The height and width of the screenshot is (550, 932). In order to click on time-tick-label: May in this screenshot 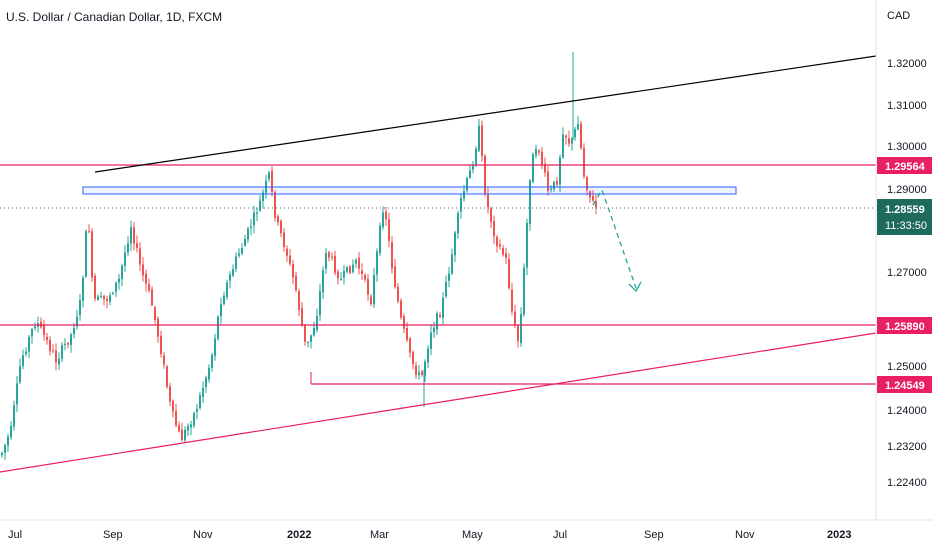, I will do `click(472, 535)`.